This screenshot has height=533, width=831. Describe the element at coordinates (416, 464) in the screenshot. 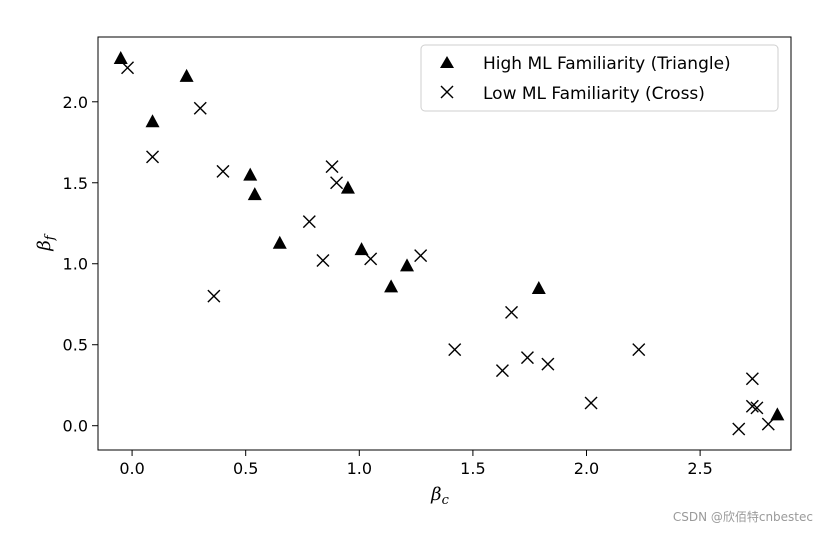

I see `x-axis-ticks: 0.0 0.5 1.0 1.5 2.0 2.5` at that location.